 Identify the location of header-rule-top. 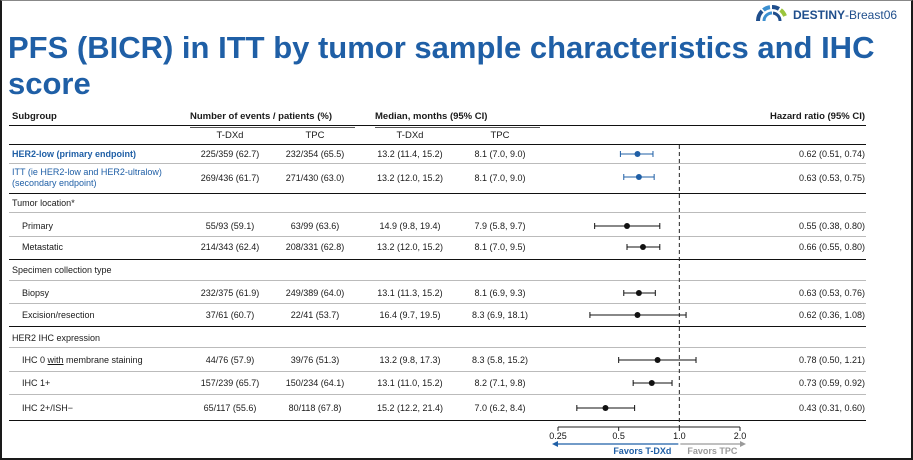
(437, 125).